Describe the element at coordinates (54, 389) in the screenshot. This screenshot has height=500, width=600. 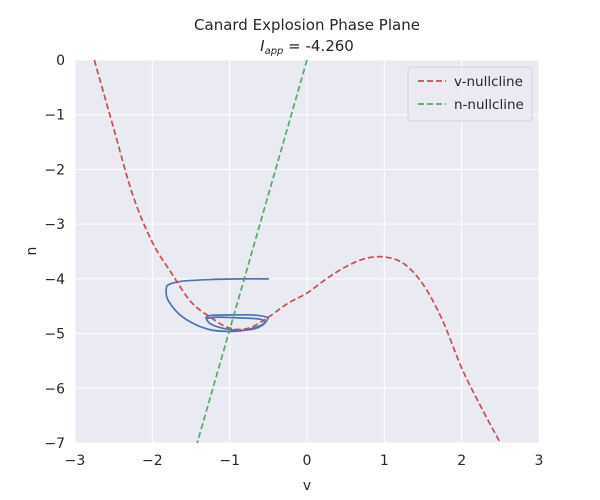
I see `y-tick-label: −6` at that location.